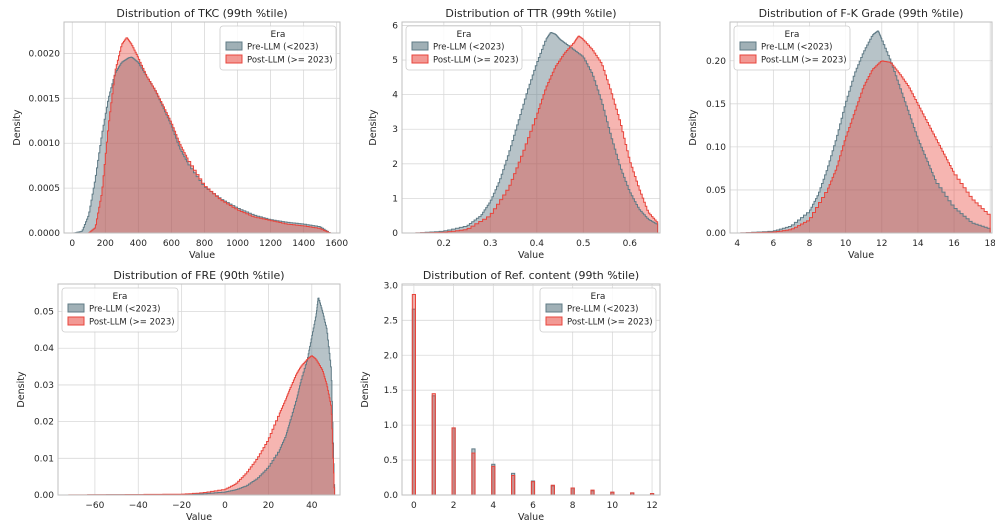 The image size is (995, 525). What do you see at coordinates (44, 349) in the screenshot?
I see `y-tick-label: 0.04` at bounding box center [44, 349].